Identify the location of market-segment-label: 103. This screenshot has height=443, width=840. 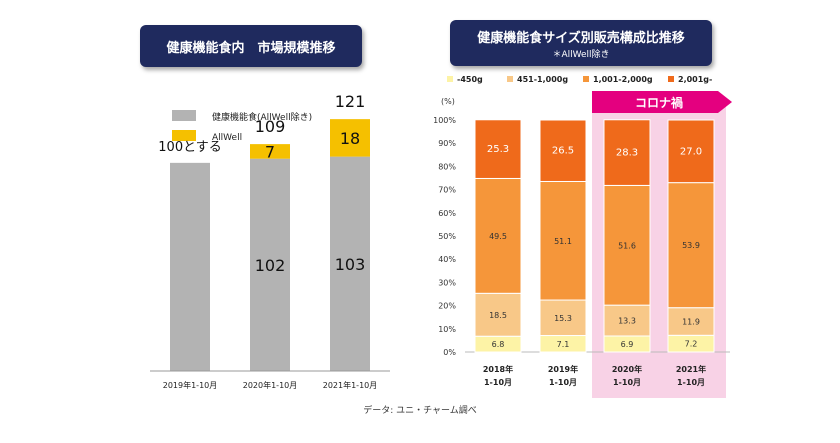
(350, 264).